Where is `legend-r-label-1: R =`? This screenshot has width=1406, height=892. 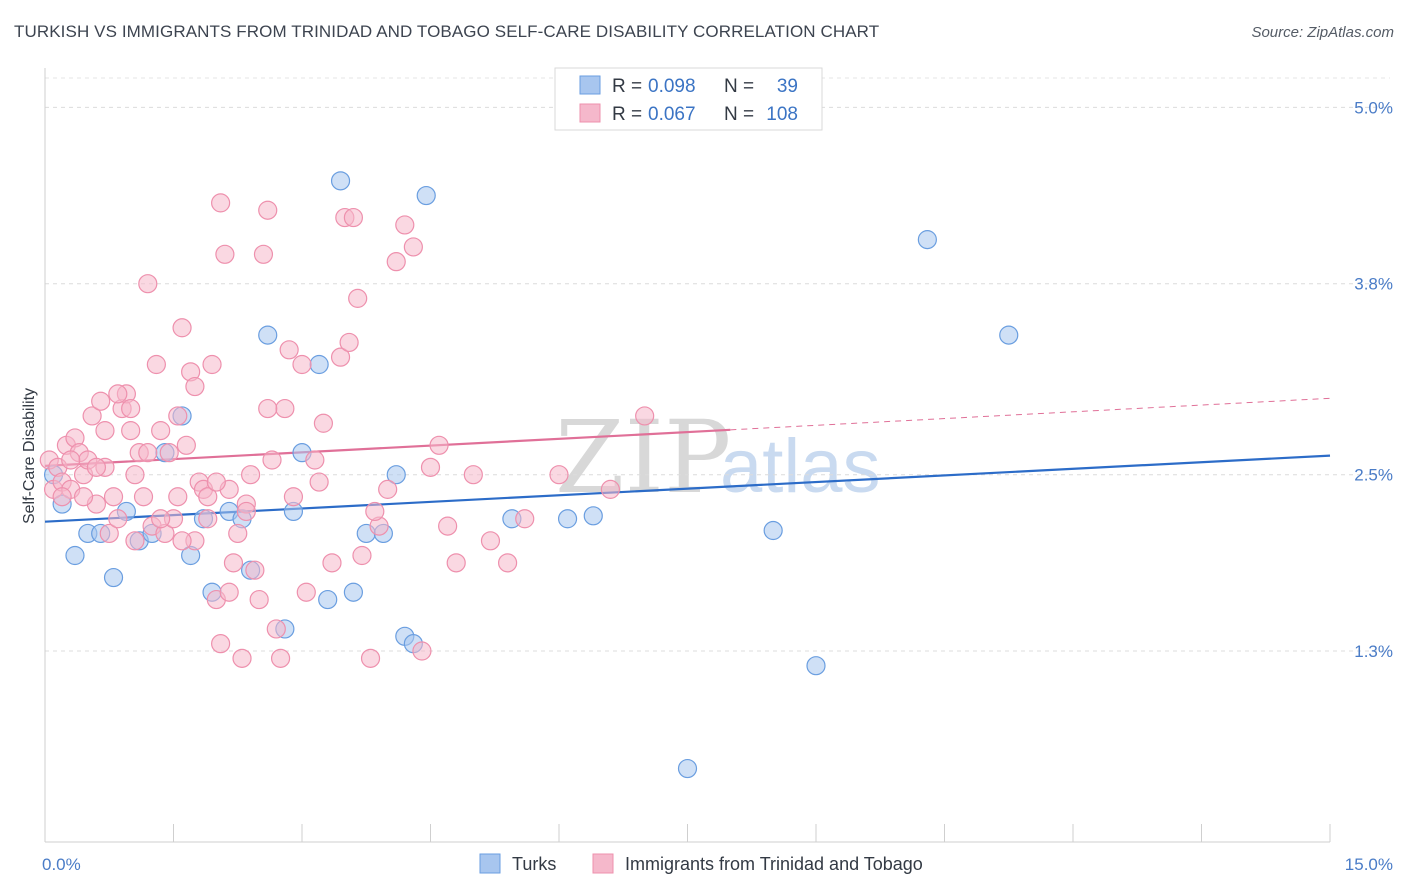 legend-r-label-1: R = is located at coordinates (627, 86).